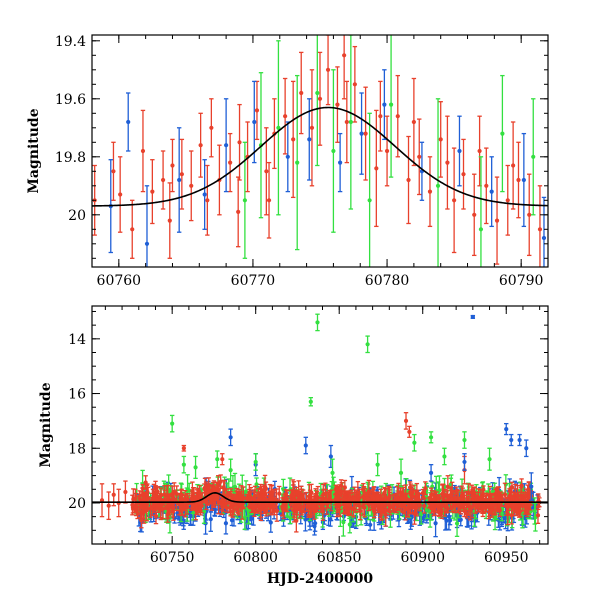 Image resolution: width=600 pixels, height=600 pixels. I want to click on zoom-y-tick-label: 20, so click(77, 216).